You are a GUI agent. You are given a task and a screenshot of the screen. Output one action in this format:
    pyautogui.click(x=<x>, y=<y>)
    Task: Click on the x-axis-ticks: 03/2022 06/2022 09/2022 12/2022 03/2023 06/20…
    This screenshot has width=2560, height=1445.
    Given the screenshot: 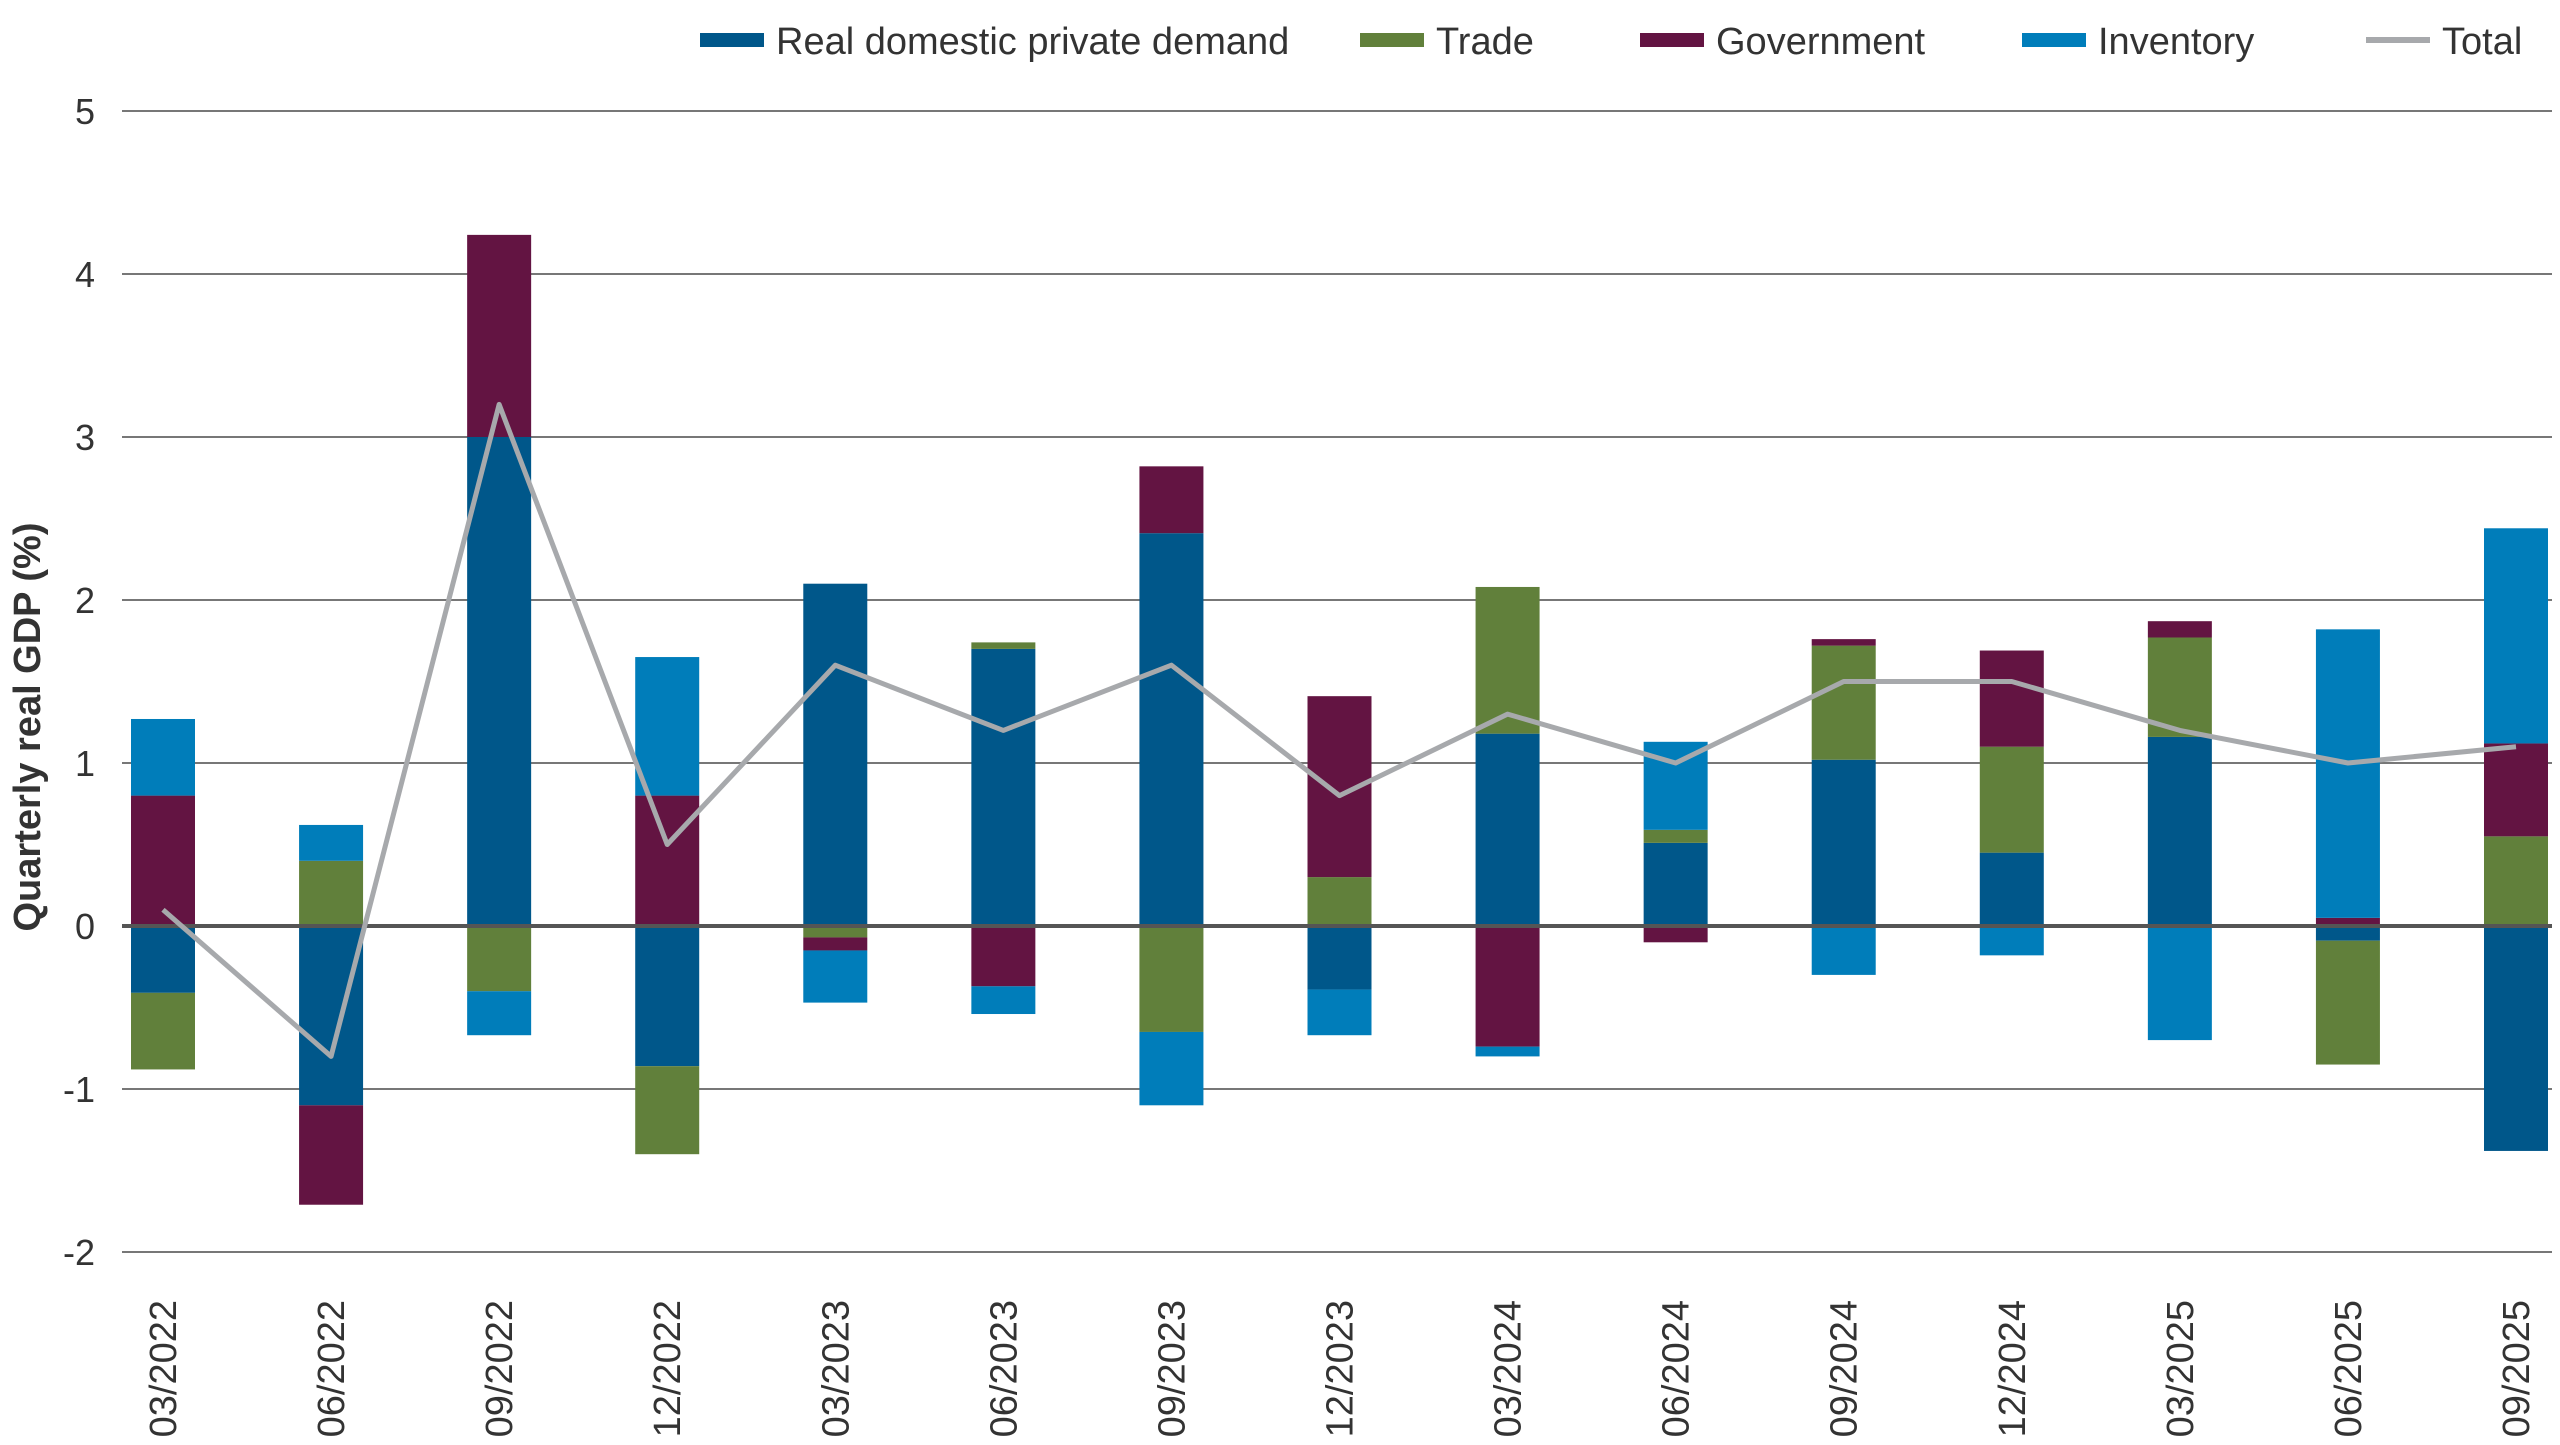 What is the action you would take?
    pyautogui.click(x=1340, y=1368)
    